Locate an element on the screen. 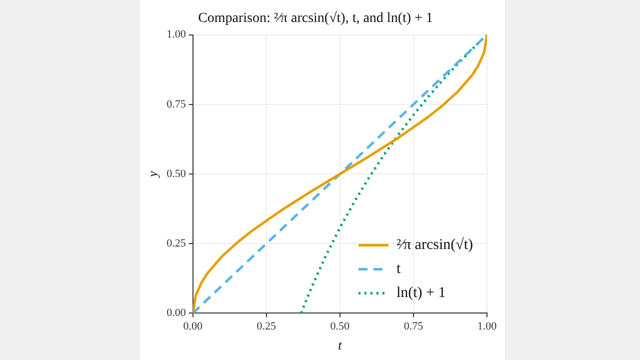  x-axis-title: t is located at coordinates (340, 345).